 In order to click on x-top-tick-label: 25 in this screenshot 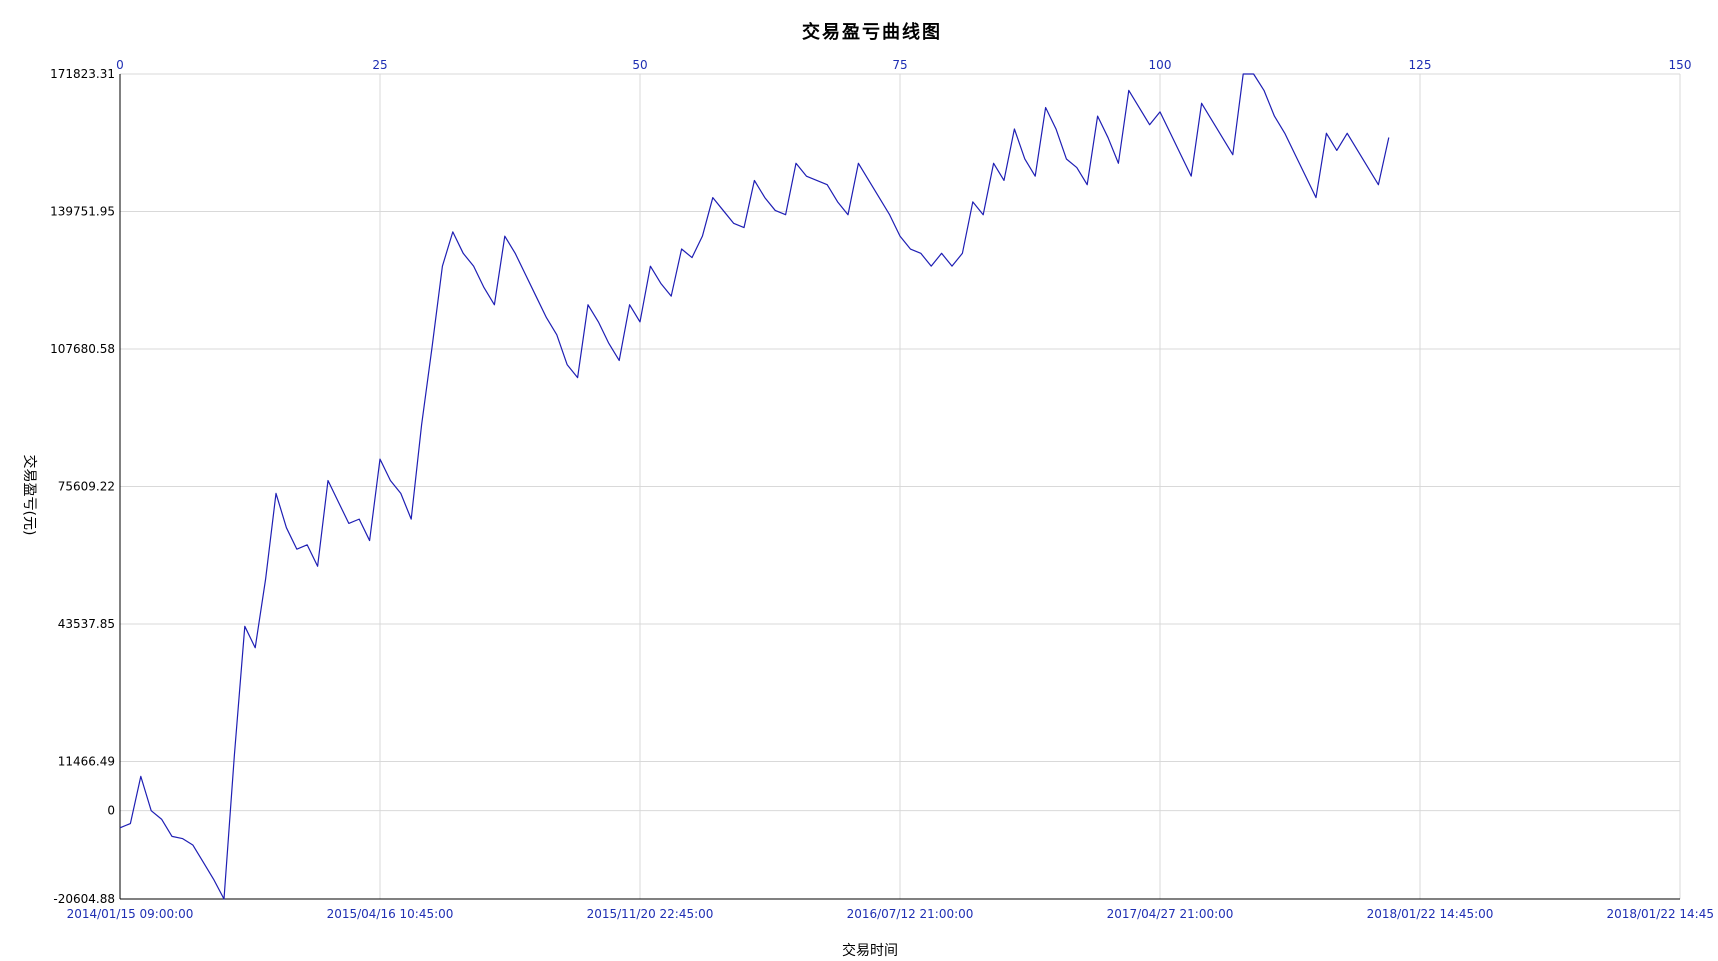, I will do `click(379, 65)`.